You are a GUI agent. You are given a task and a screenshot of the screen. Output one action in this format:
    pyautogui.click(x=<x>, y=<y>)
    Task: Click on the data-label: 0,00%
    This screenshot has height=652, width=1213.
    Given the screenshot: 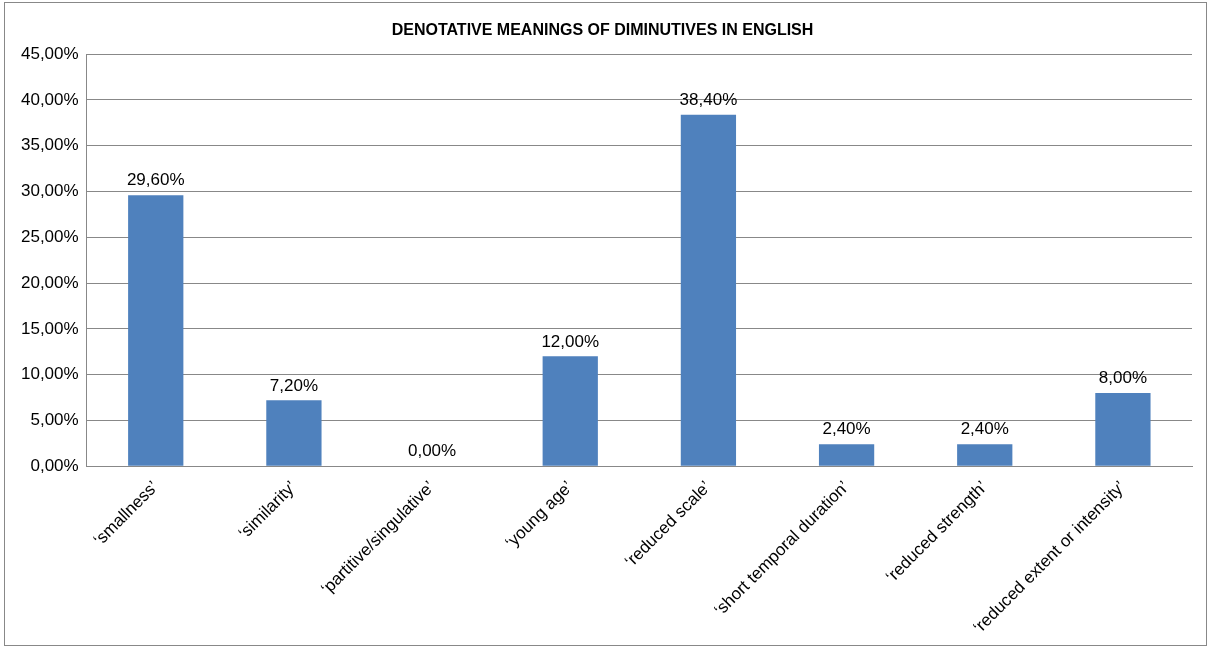 What is the action you would take?
    pyautogui.click(x=432, y=451)
    